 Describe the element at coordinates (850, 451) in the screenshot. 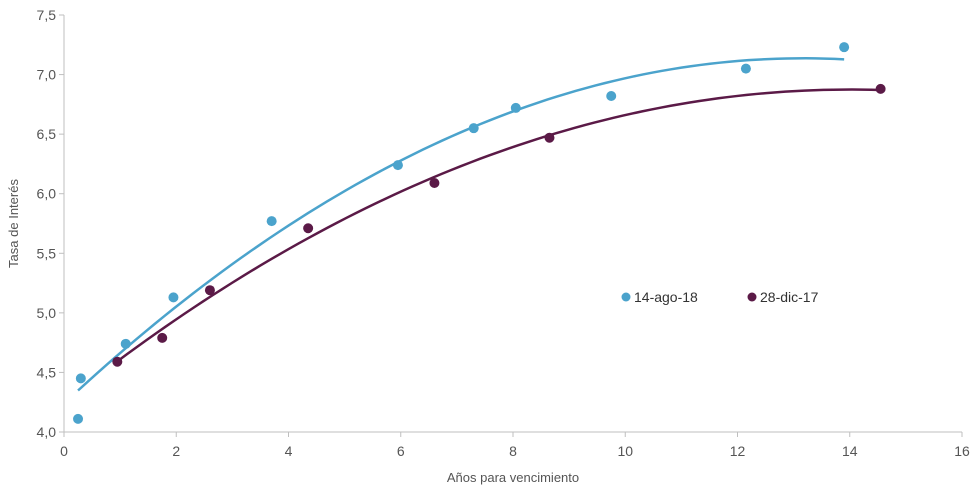

I see `x-tick-label: 14` at that location.